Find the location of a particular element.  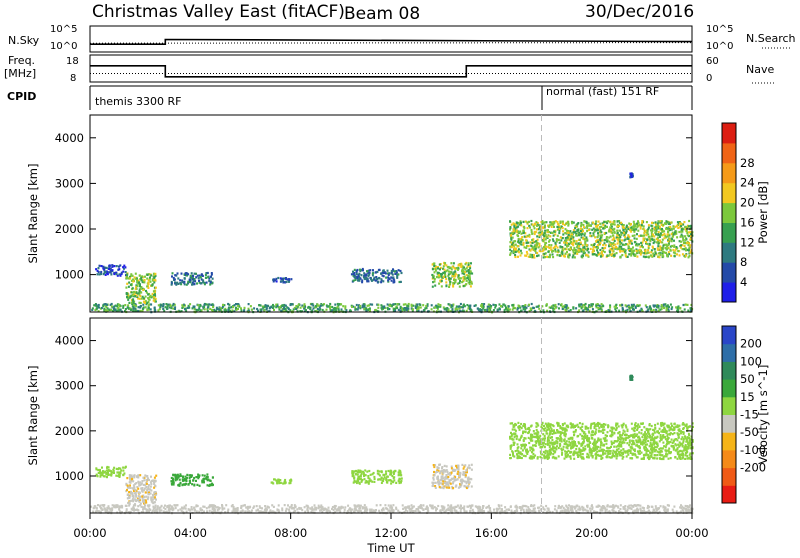

colorbar-tick-label: 16 is located at coordinates (747, 222).